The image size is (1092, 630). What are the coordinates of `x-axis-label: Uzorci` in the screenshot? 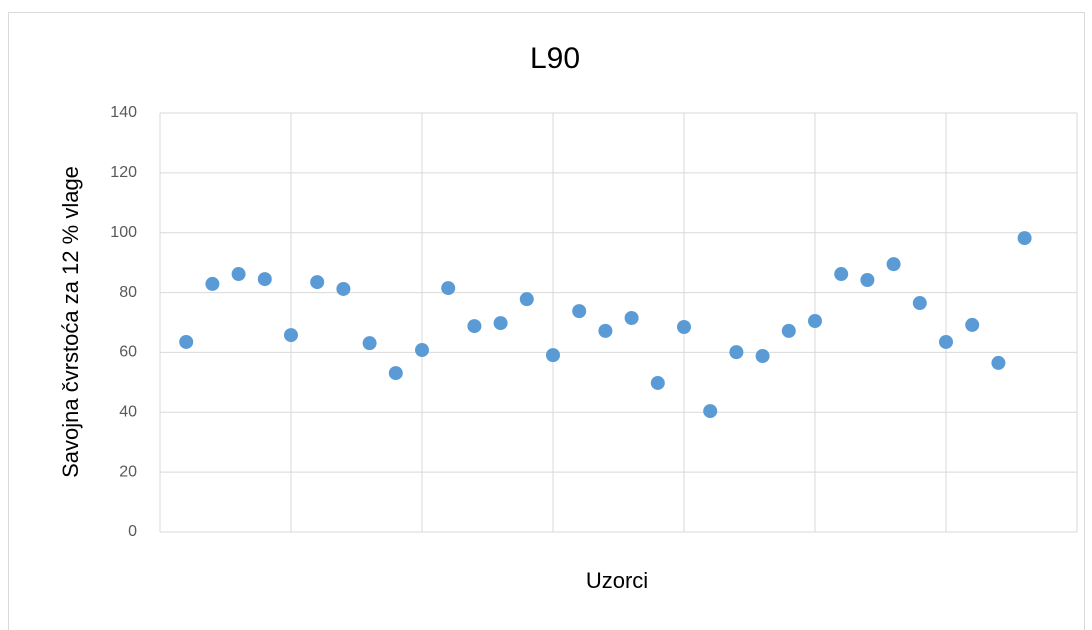 It's located at (617, 580).